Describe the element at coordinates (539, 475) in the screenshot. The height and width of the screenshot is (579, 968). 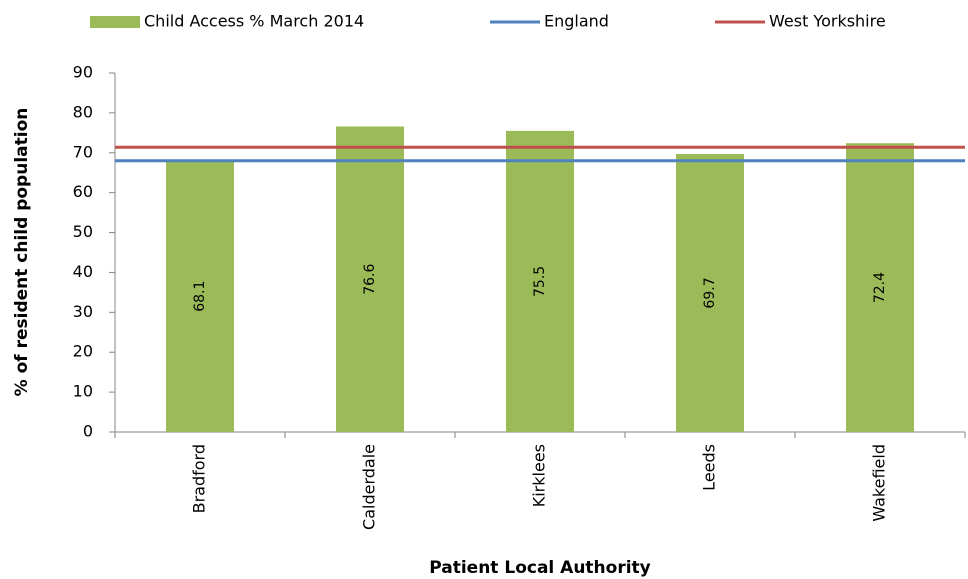
I see `x-tick-label: Kirklees` at that location.